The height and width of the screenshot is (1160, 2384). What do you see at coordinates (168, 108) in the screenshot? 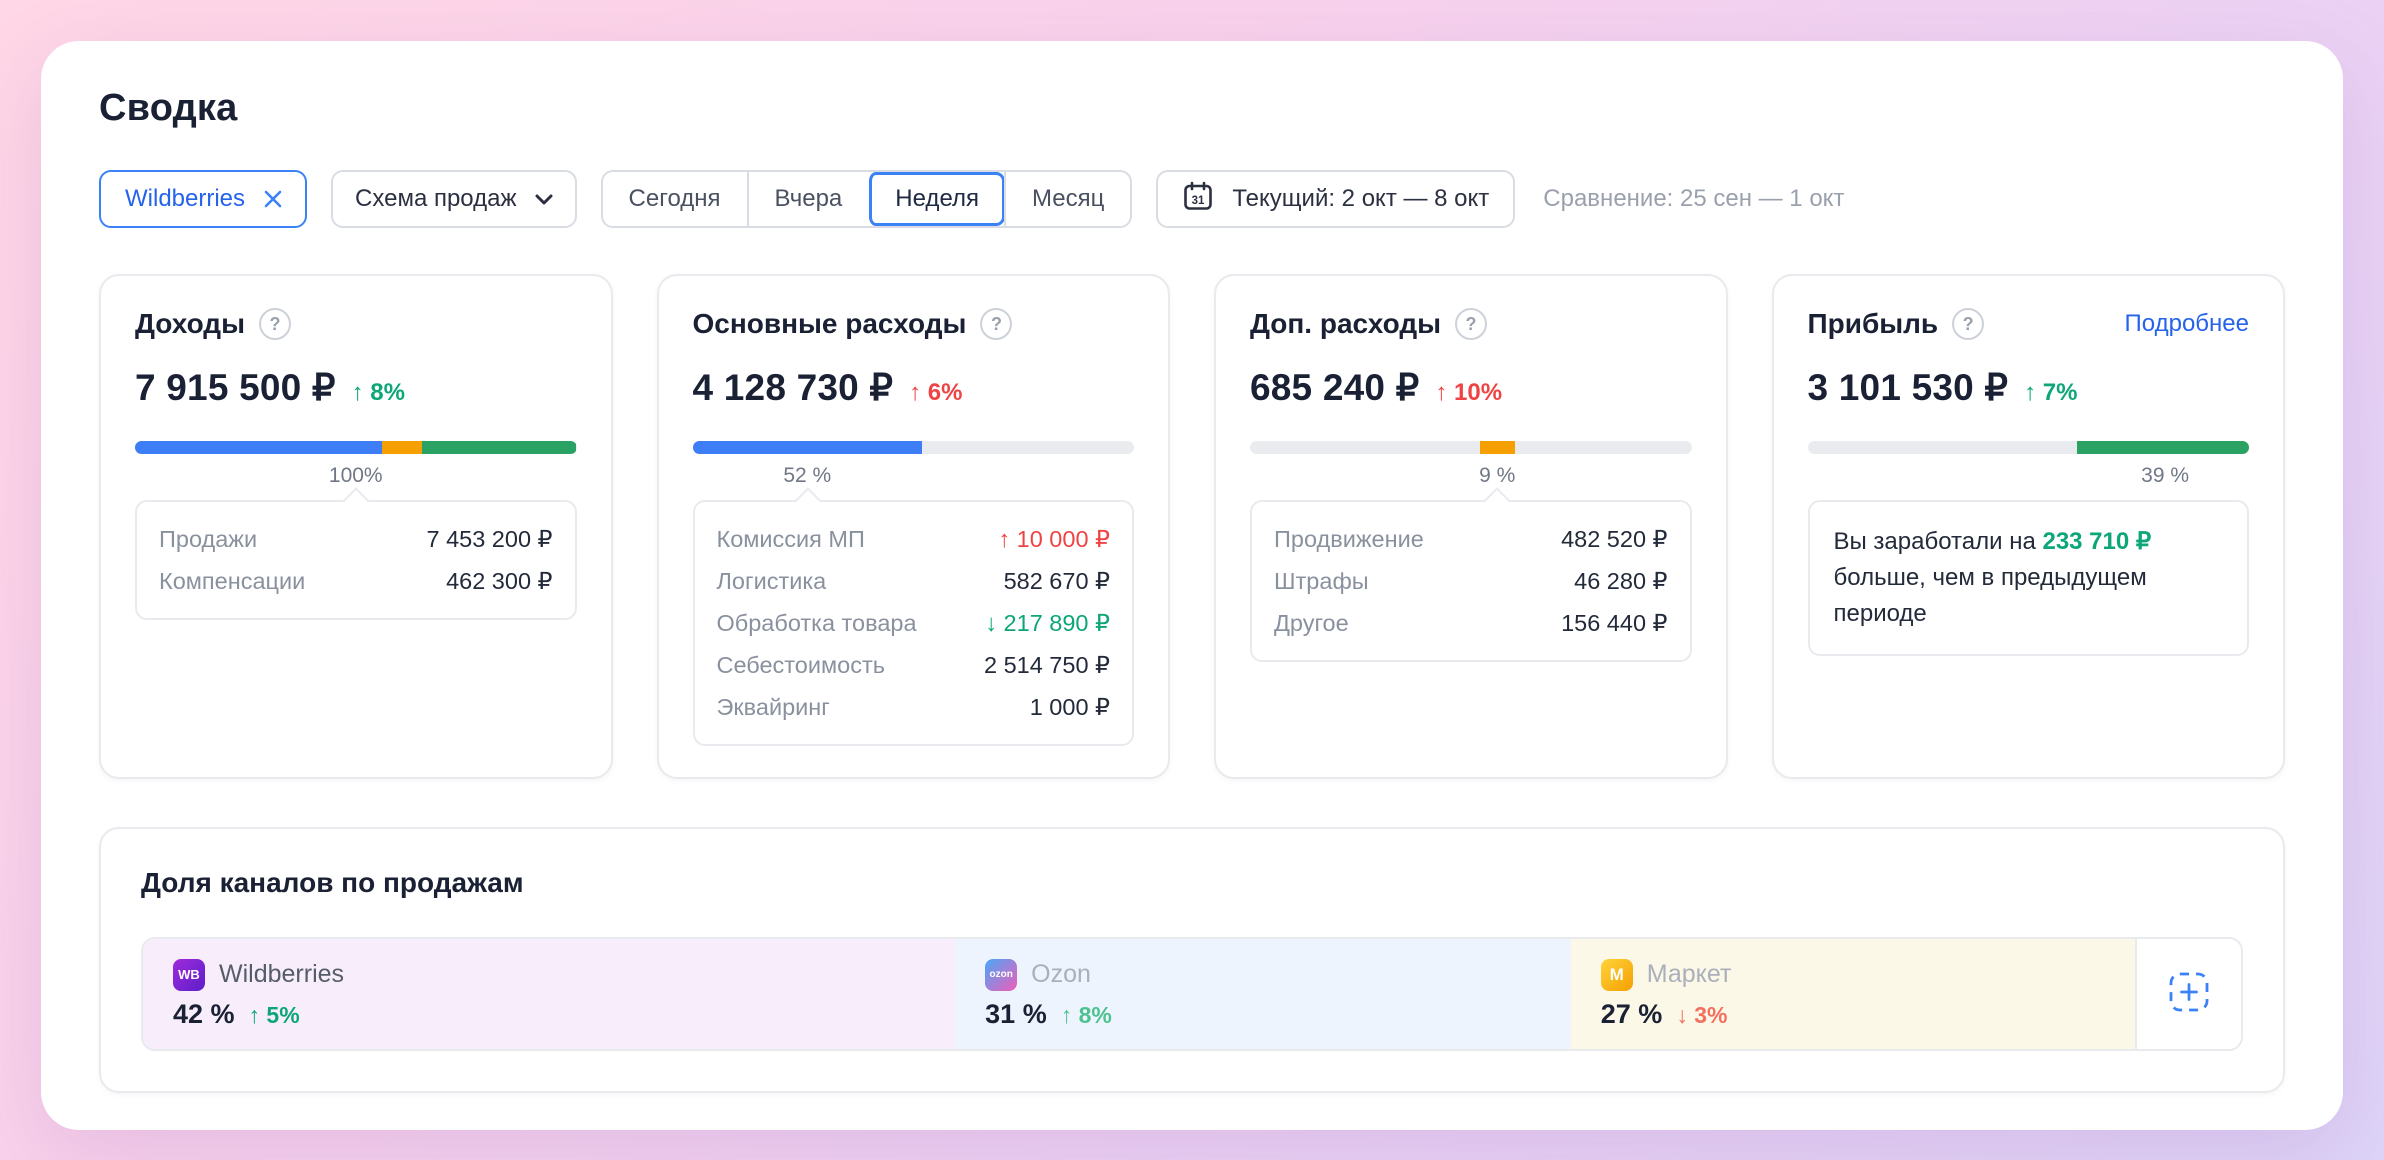
I see `page-title: Сводка` at bounding box center [168, 108].